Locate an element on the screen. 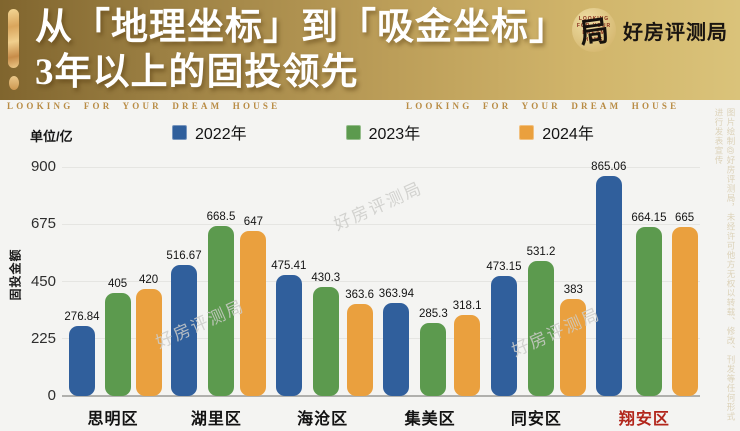  bar-value-label: 865.06 is located at coordinates (609, 166).